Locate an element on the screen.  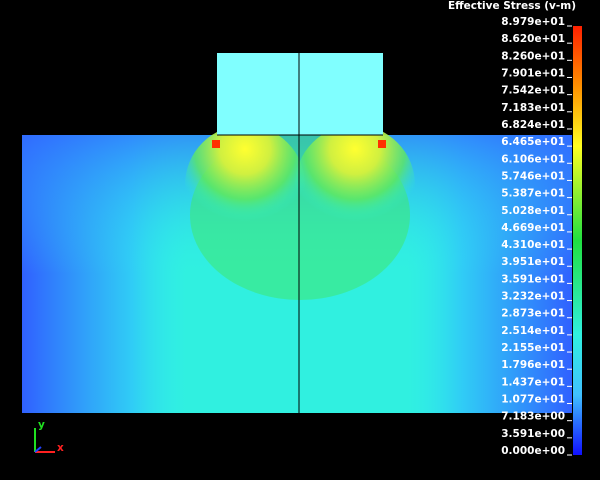
punch-block is located at coordinates (300, 94).